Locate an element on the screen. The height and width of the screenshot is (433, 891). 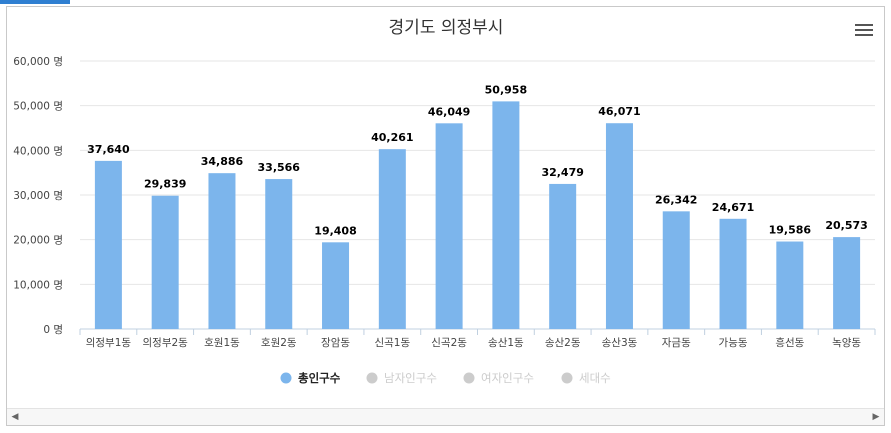
hamburger-menu-icon is located at coordinates (864, 25).